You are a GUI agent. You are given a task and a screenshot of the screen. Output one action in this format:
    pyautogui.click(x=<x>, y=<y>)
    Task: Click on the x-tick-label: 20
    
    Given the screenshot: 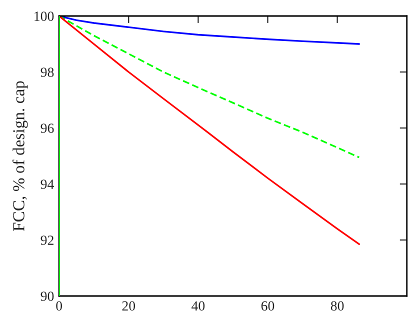 What is the action you would take?
    pyautogui.click(x=129, y=306)
    